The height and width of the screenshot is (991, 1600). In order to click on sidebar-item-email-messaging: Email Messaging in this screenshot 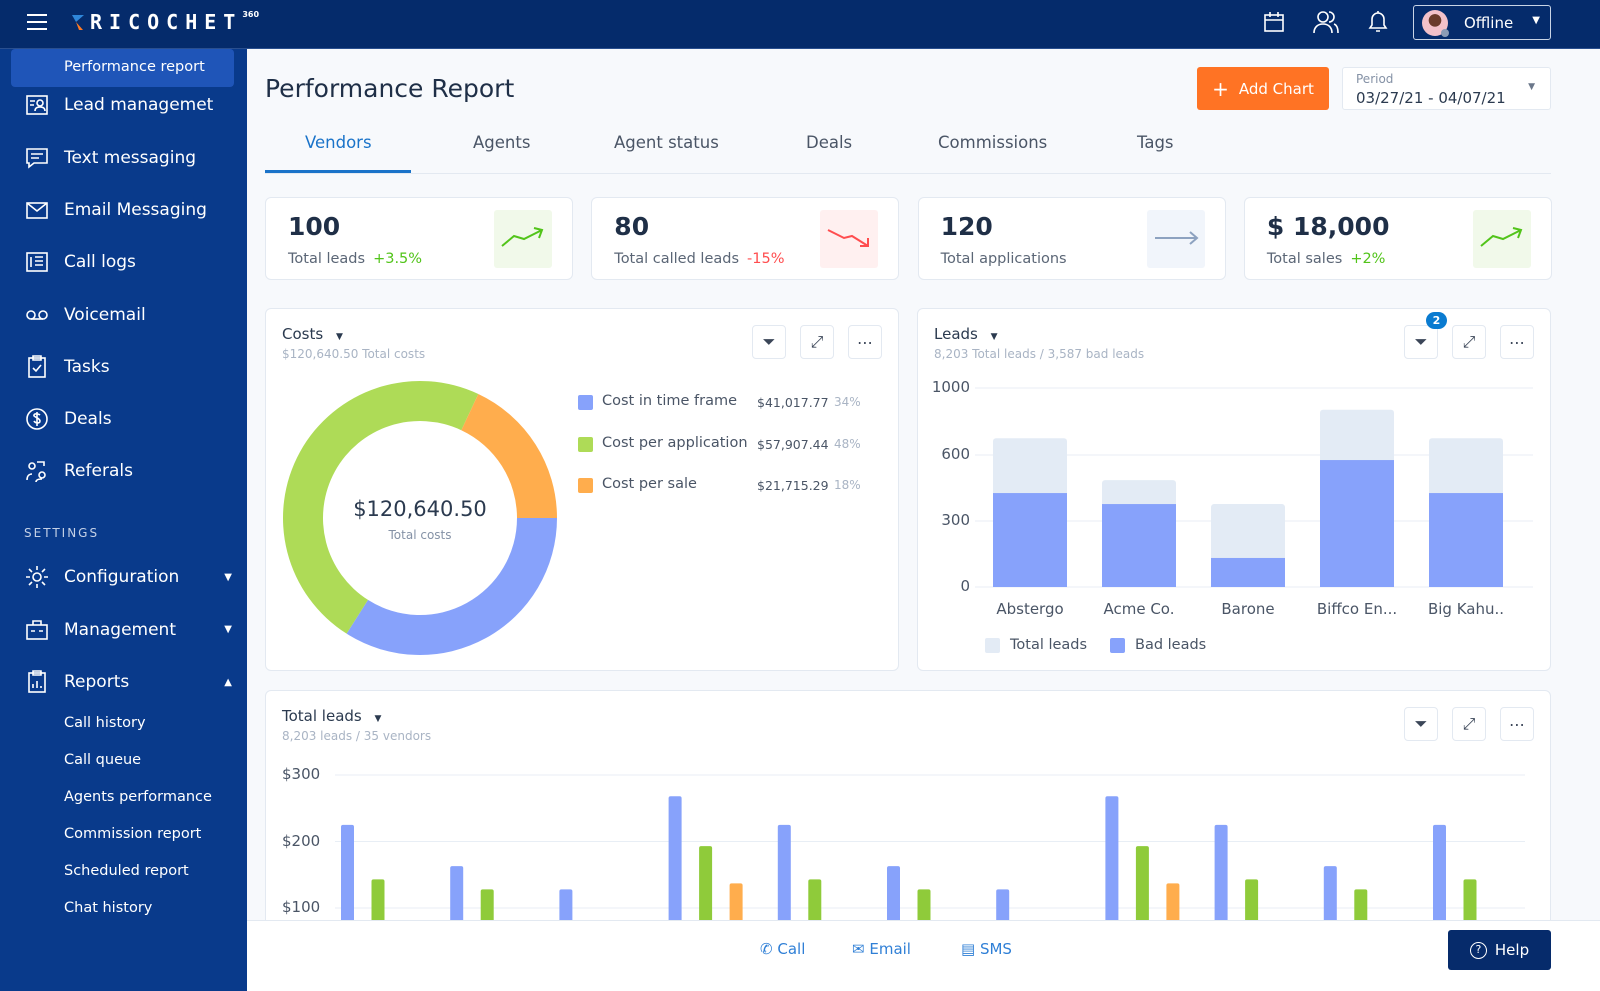, I will do `click(115, 210)`.